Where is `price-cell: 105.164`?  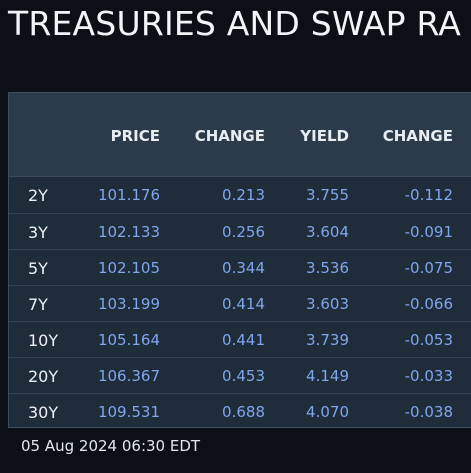
price-cell: 105.164 is located at coordinates (128, 340).